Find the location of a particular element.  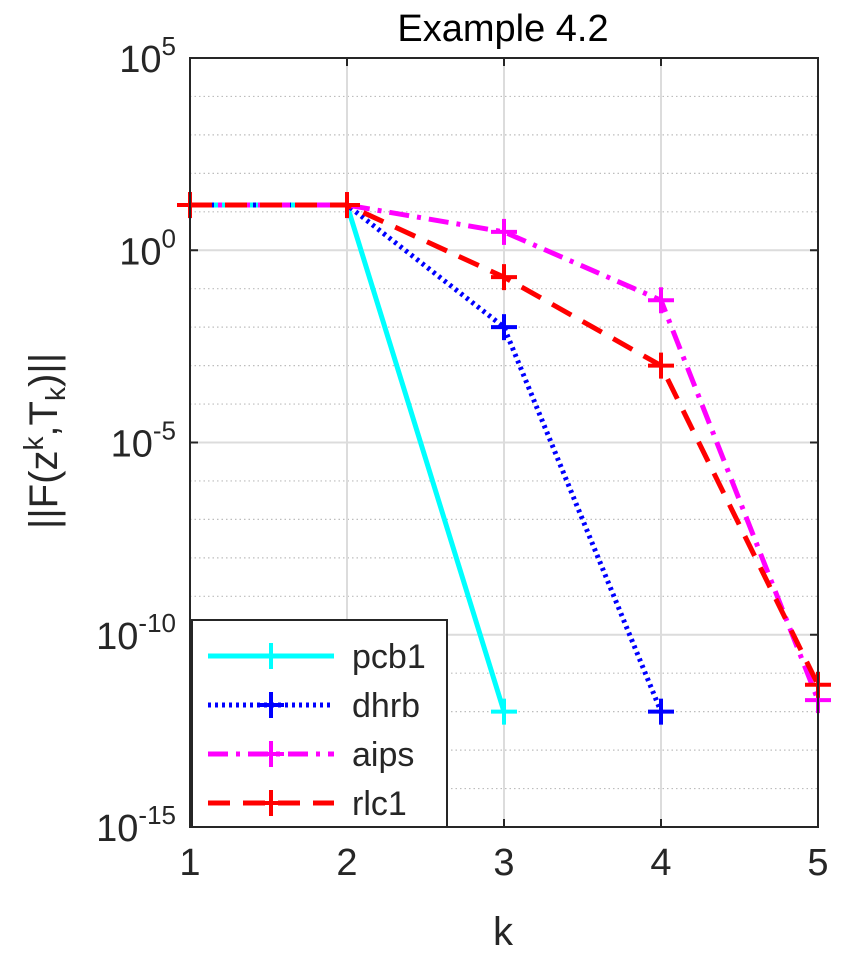

y-axis-label: ||F(zk,Tk)|| is located at coordinates (44, 441).